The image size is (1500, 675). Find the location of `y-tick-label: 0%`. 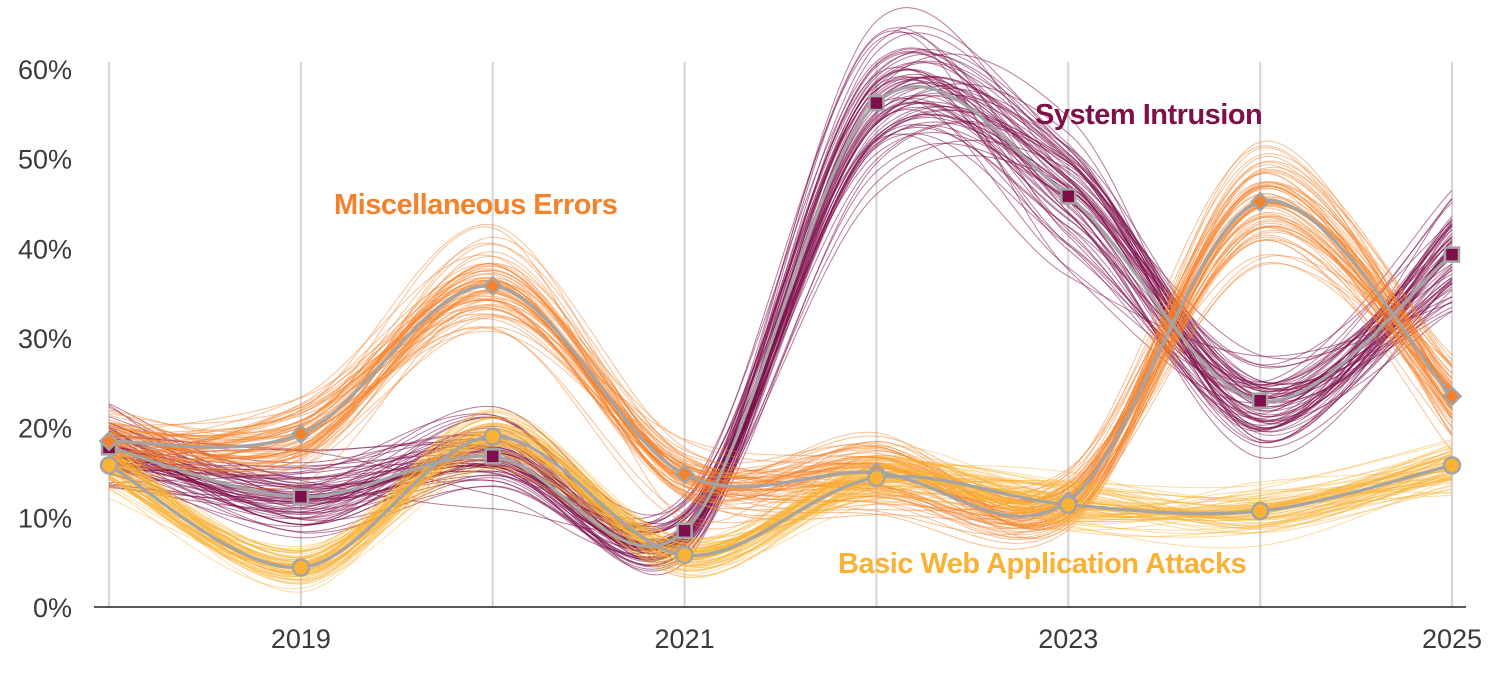

y-tick-label: 0% is located at coordinates (52, 608).